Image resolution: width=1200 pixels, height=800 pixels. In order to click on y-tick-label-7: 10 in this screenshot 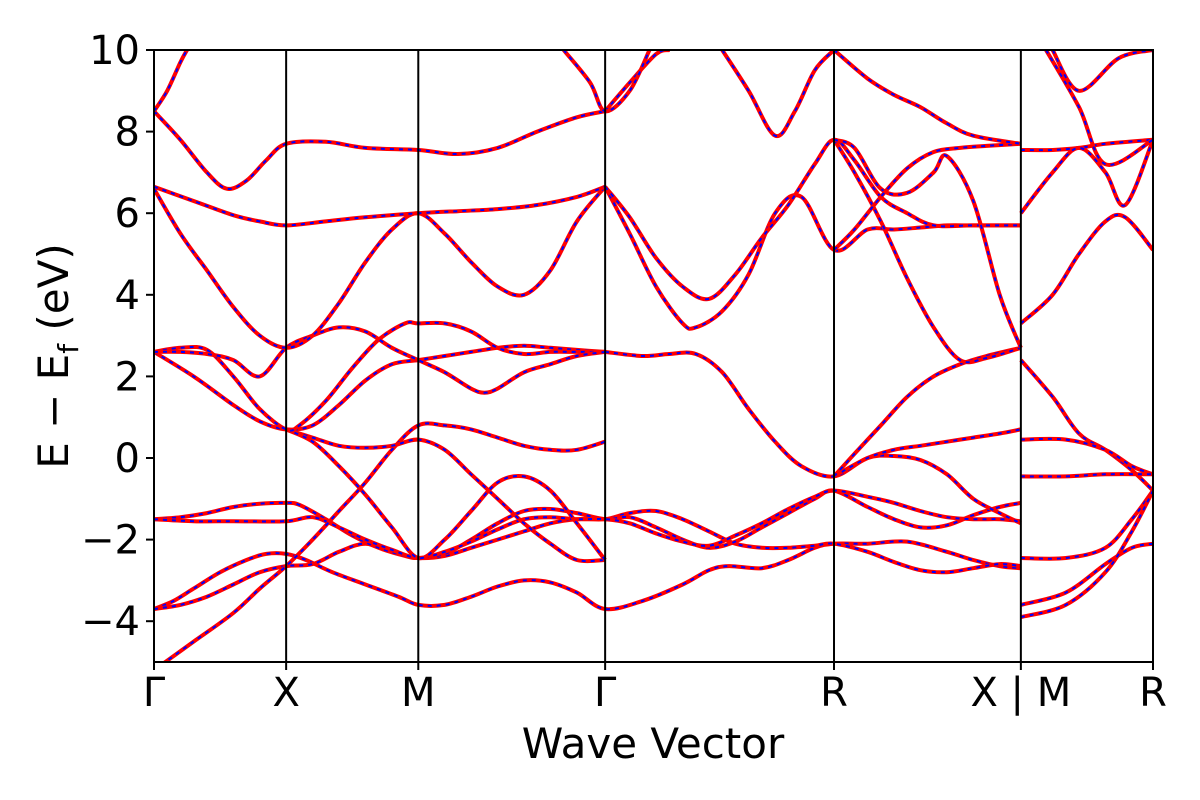, I will do `click(114, 51)`.